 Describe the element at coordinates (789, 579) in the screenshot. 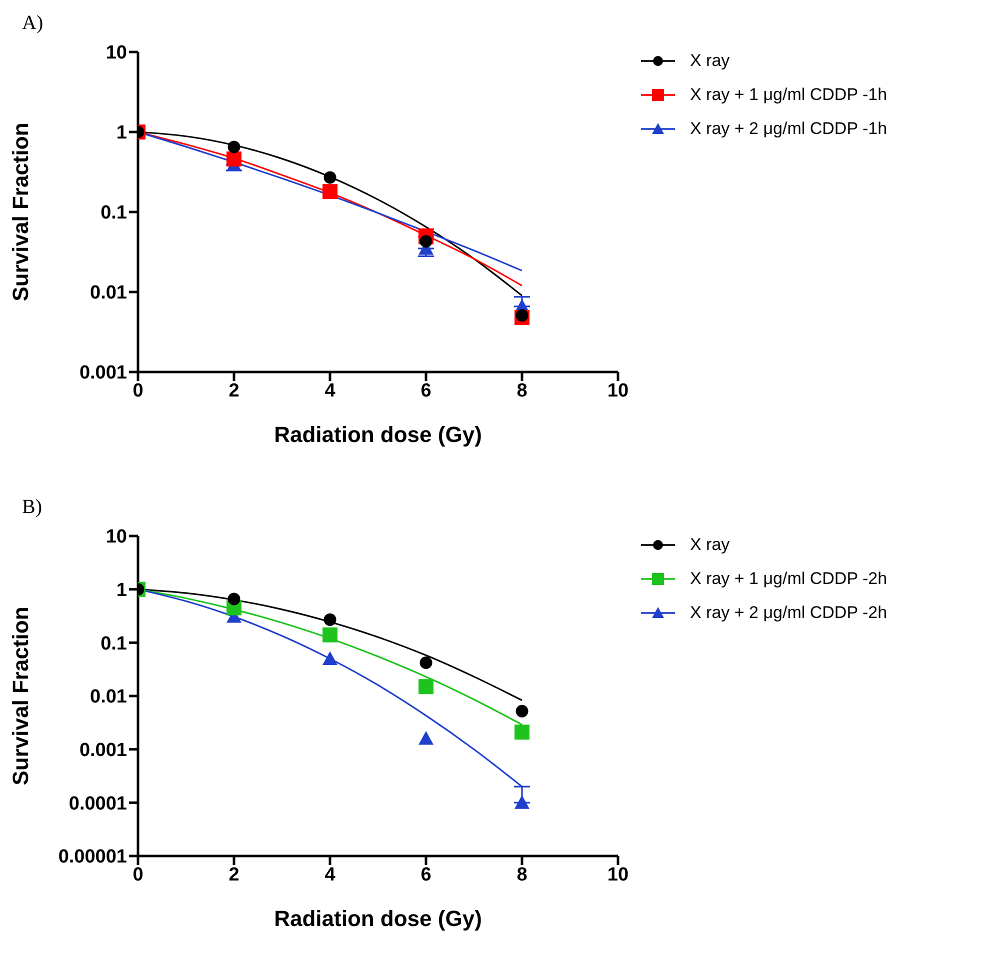

I see `legend-label: X ray + 1 μg/ml CDDP -2h` at that location.